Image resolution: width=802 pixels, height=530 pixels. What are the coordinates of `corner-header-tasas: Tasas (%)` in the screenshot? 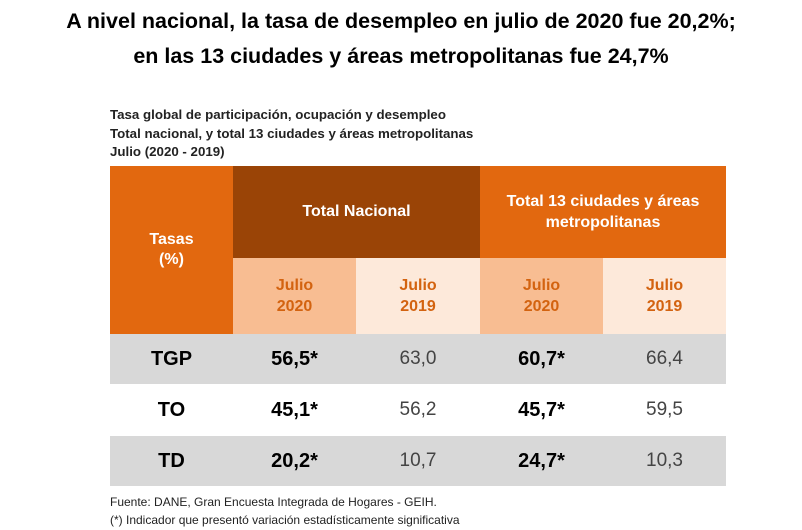 It's located at (171, 250).